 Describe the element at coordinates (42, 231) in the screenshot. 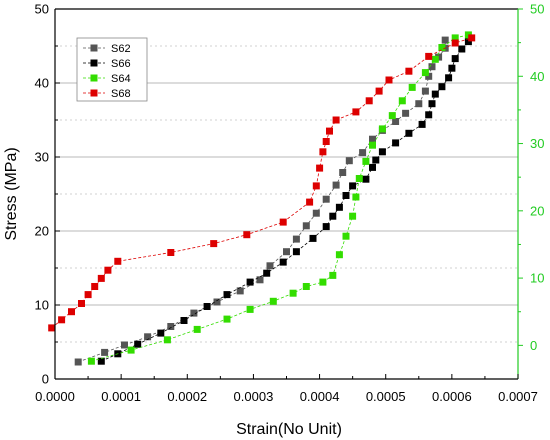

I see `y-tick-label: 20` at that location.